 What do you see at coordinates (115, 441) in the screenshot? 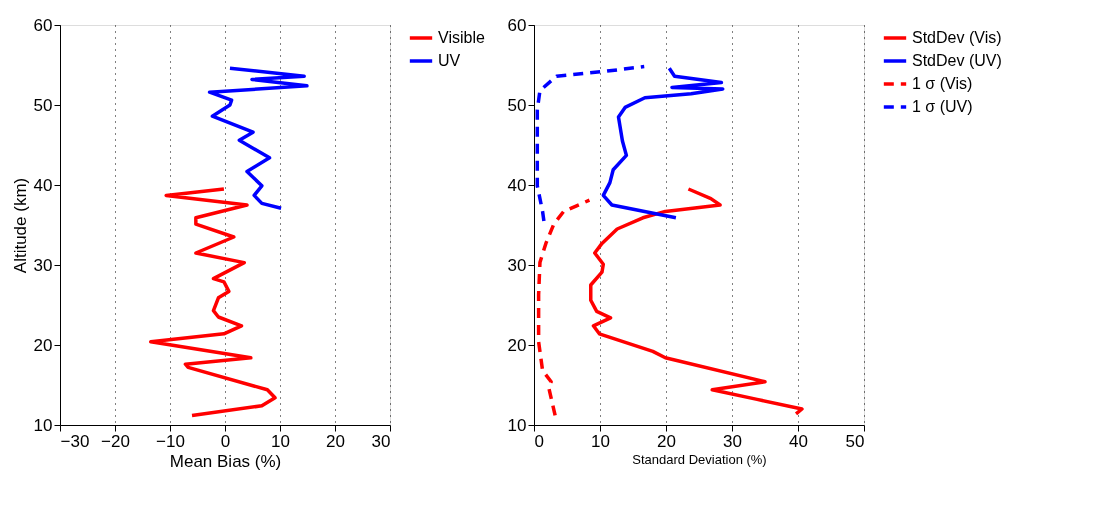
I see `x-tick-label: −20` at bounding box center [115, 441].